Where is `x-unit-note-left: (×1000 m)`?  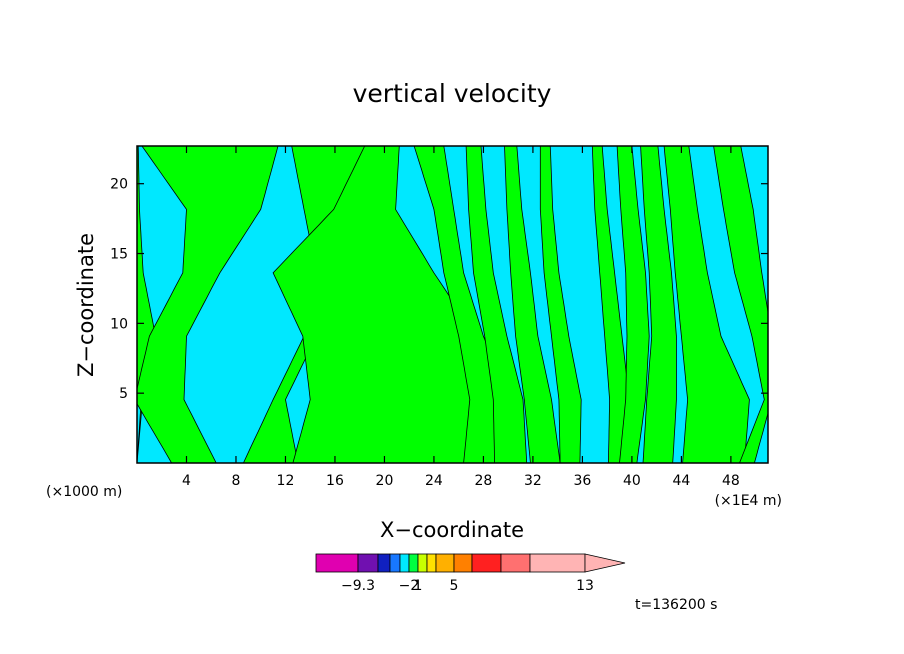
x-unit-note-left: (×1000 m) is located at coordinates (84, 492).